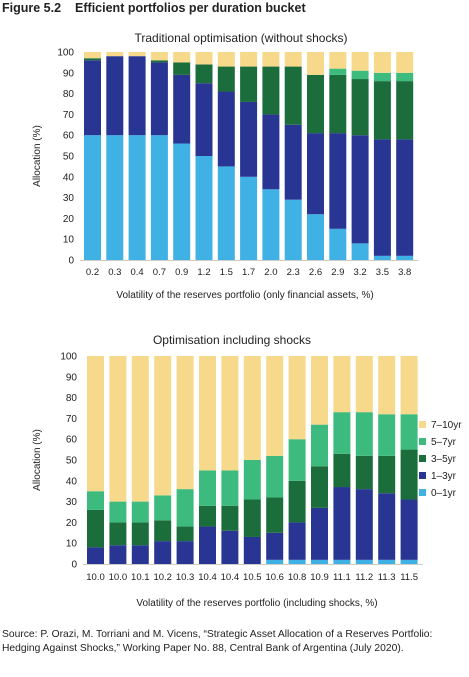 The width and height of the screenshot is (469, 677). What do you see at coordinates (382, 272) in the screenshot?
I see `x-tick-label: 3.5` at bounding box center [382, 272].